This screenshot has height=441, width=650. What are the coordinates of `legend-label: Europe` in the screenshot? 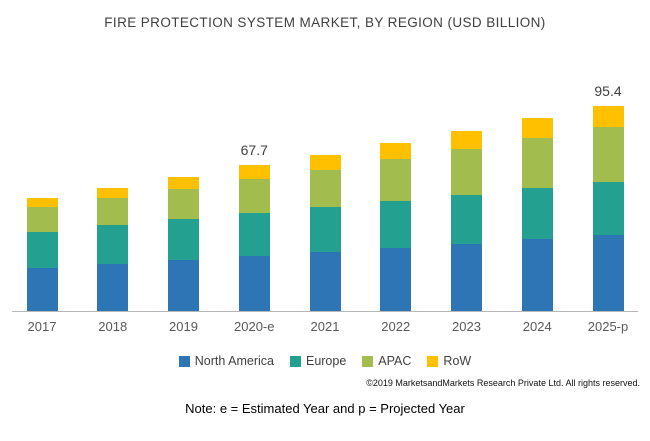 It's located at (326, 361).